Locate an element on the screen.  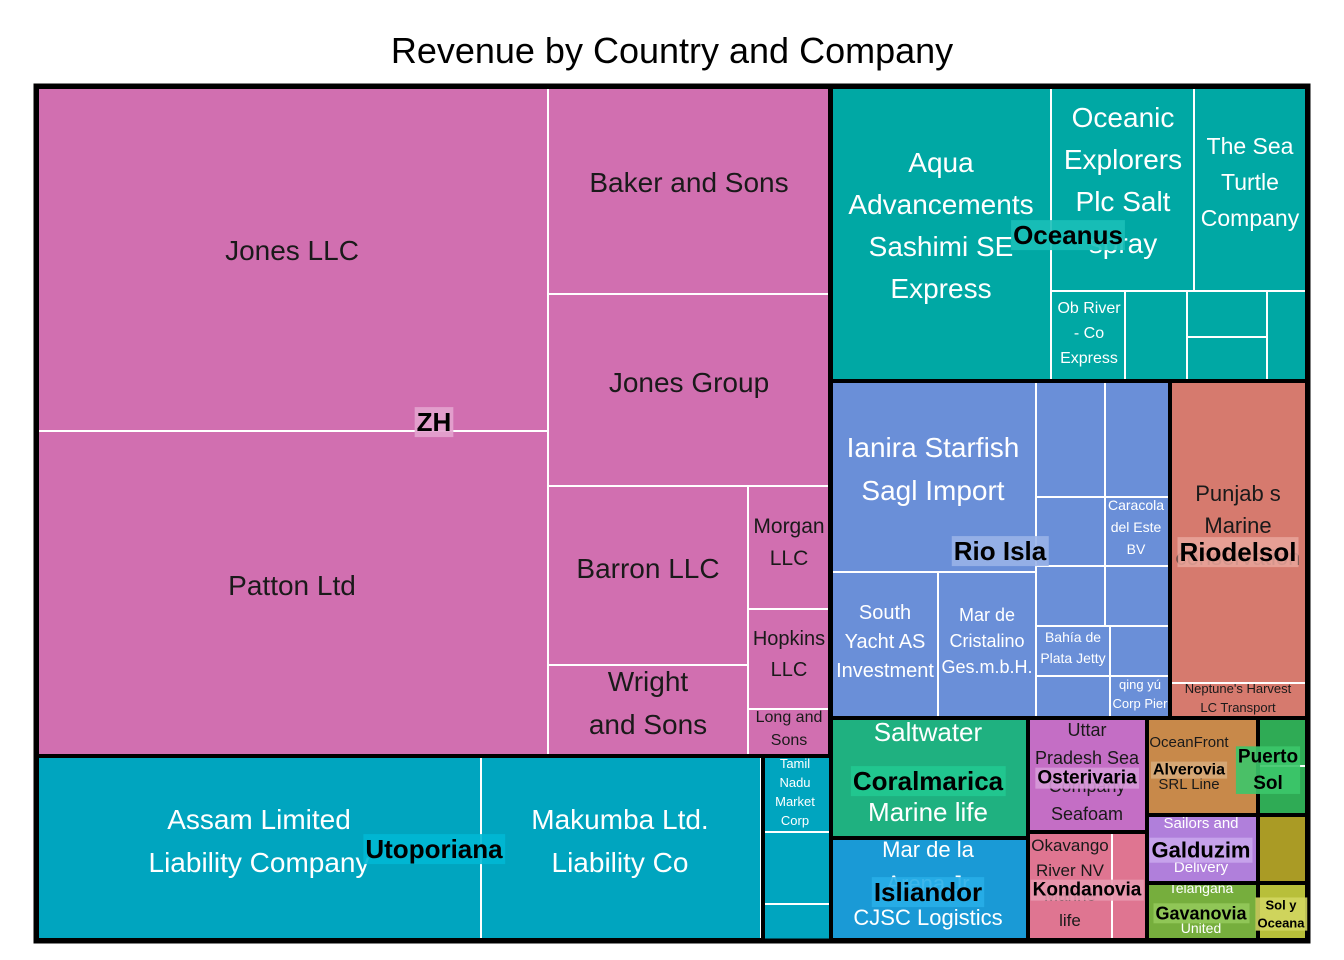
chart-title: Revenue by Country and Company is located at coordinates (672, 50).